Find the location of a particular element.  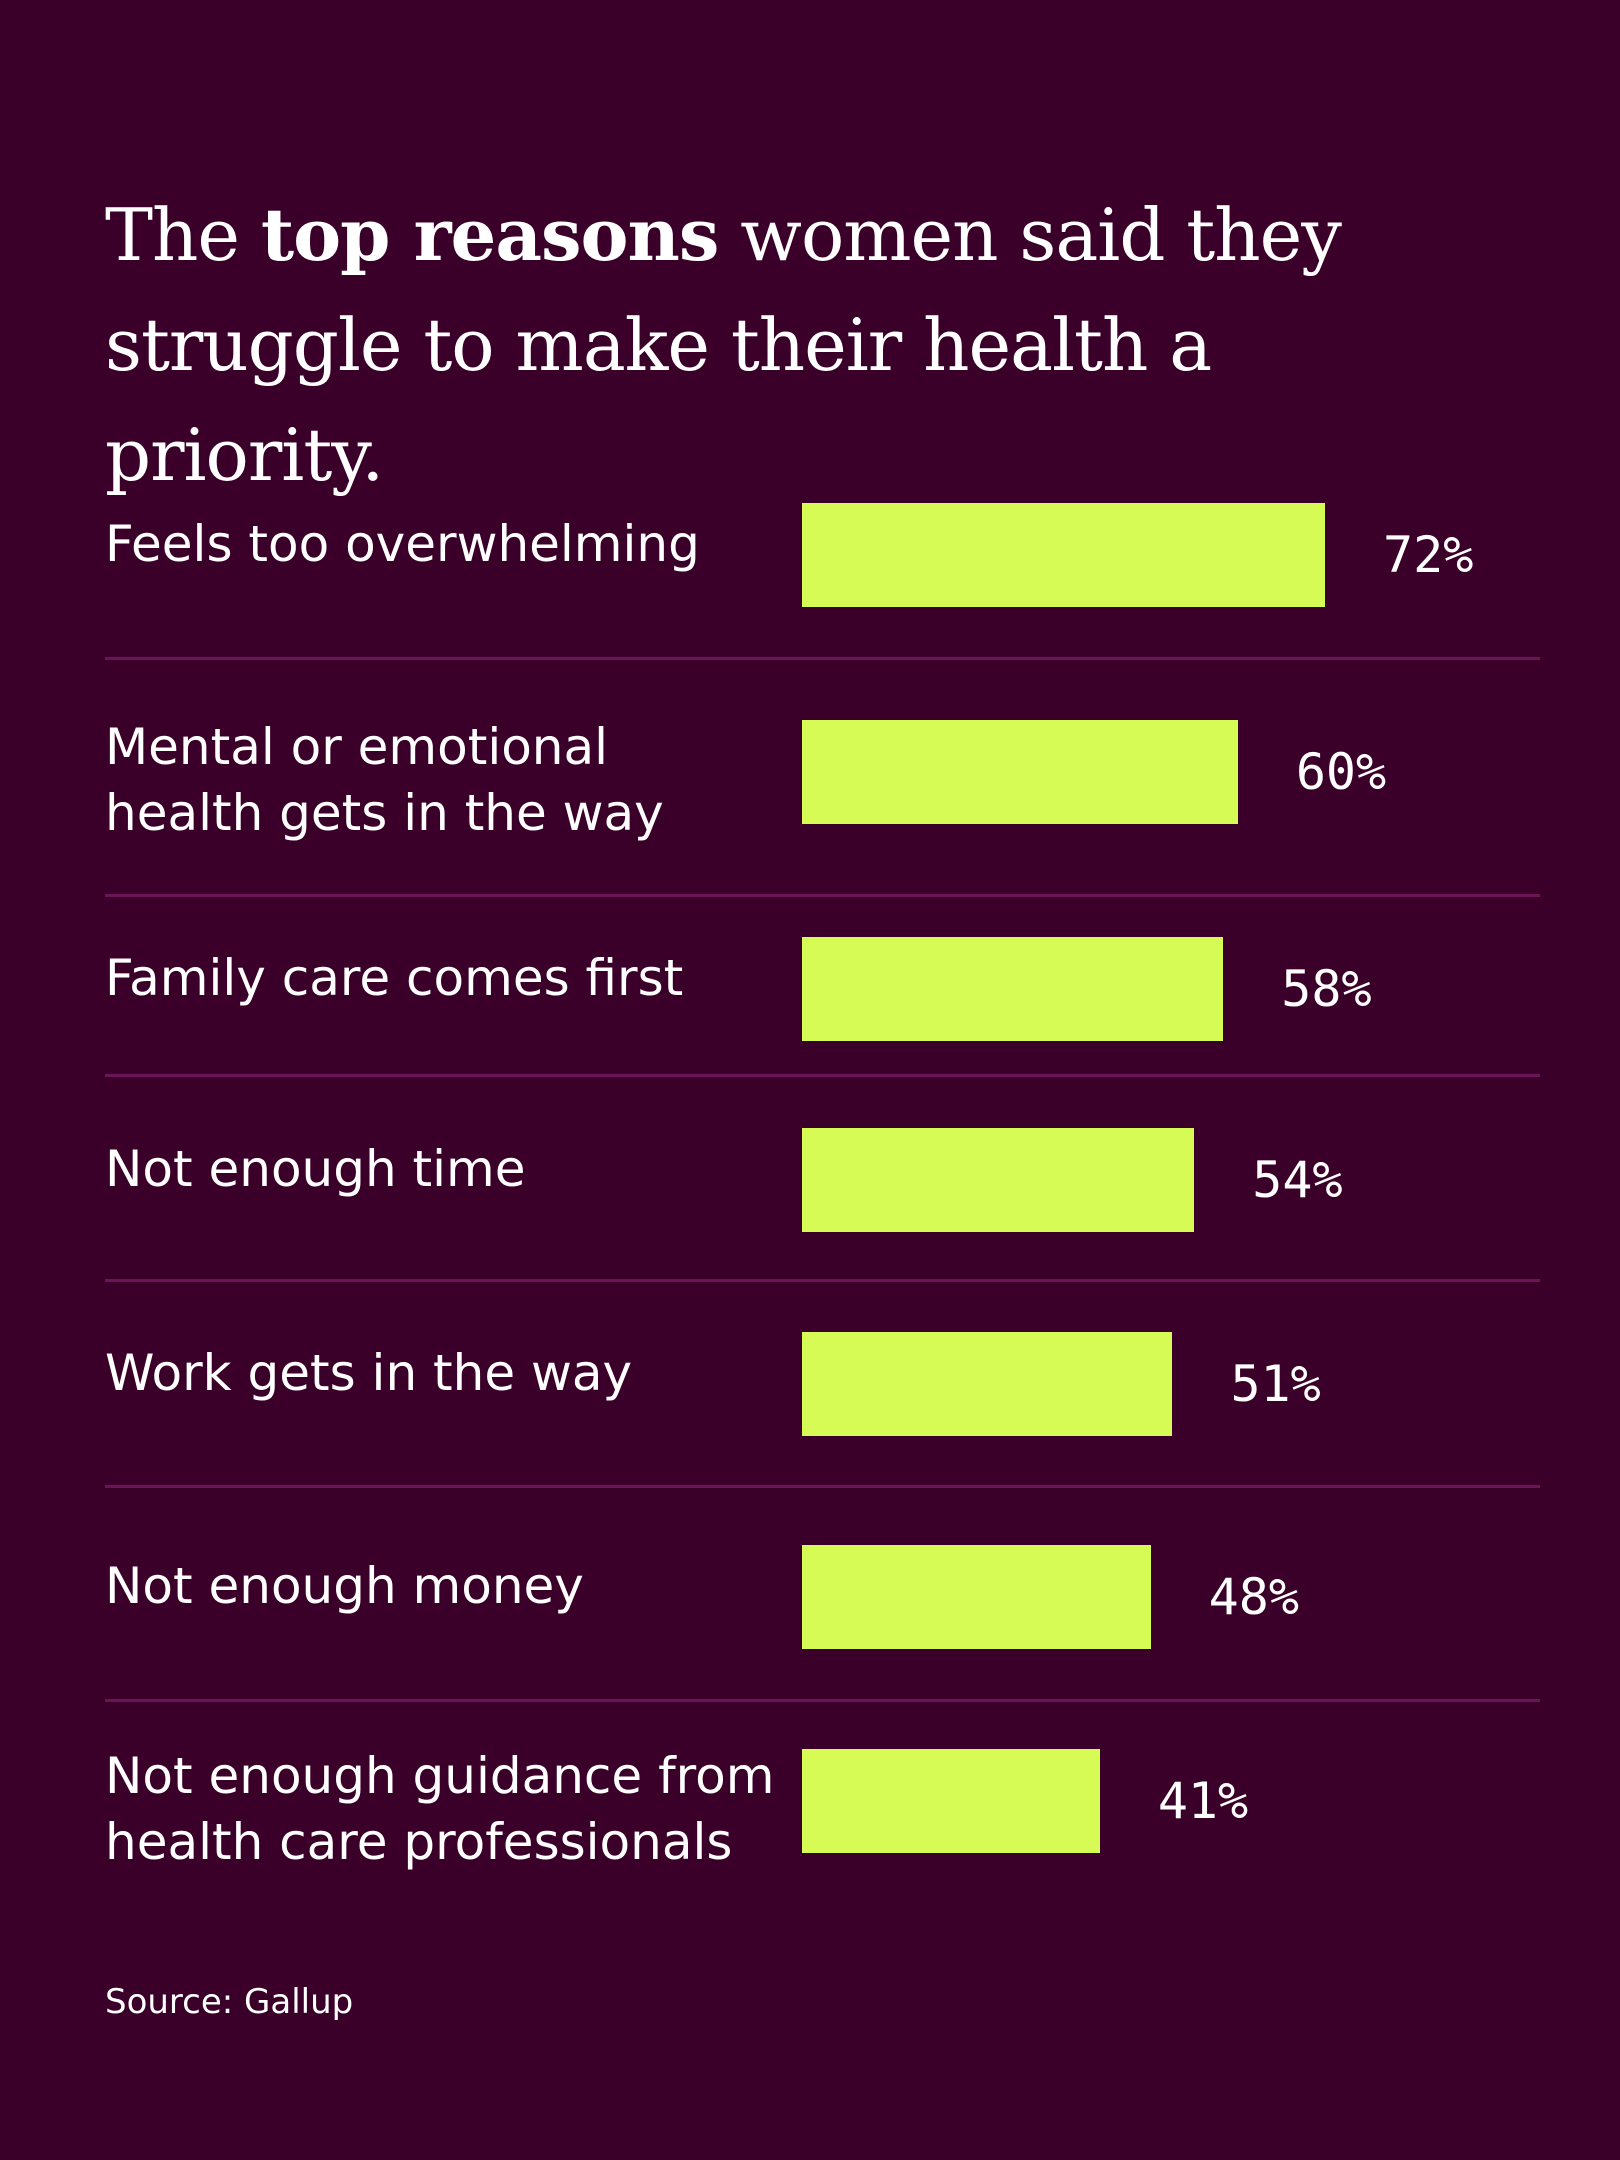

value-label: 72% is located at coordinates (1428, 555).